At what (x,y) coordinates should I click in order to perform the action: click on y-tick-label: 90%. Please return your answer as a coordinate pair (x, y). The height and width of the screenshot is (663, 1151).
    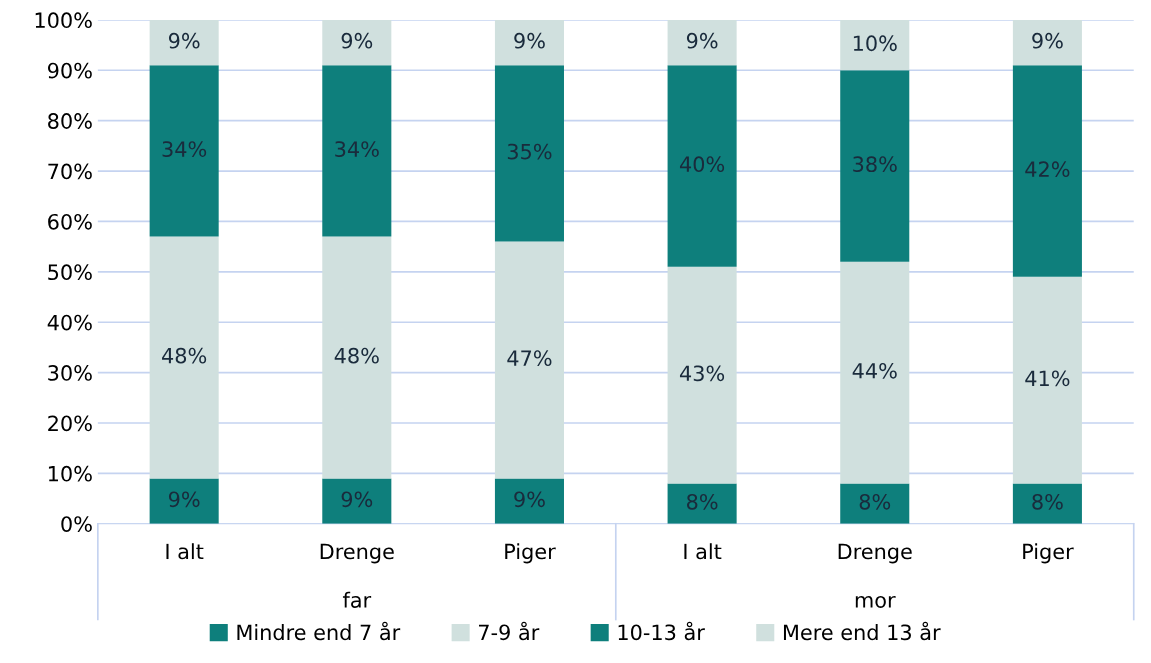
    Looking at the image, I should click on (69, 70).